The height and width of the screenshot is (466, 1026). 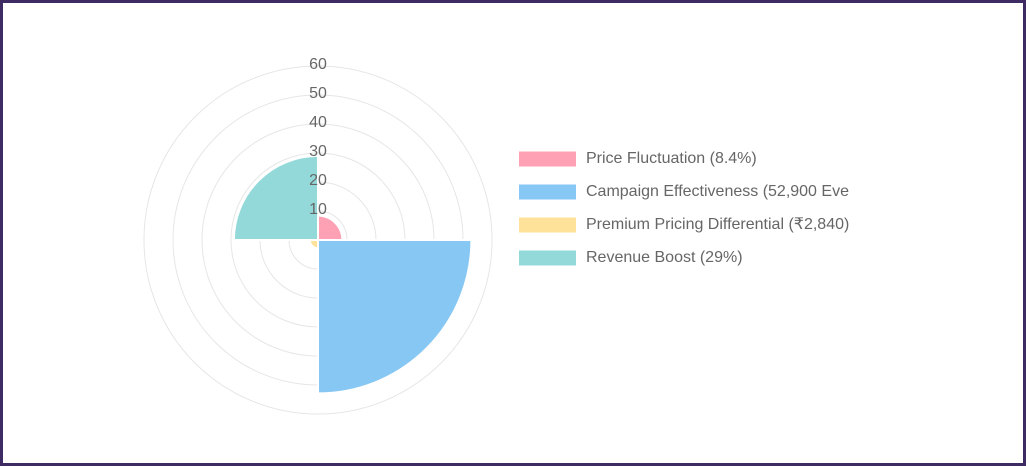 What do you see at coordinates (318, 93) in the screenshot?
I see `r-tick-label: 50` at bounding box center [318, 93].